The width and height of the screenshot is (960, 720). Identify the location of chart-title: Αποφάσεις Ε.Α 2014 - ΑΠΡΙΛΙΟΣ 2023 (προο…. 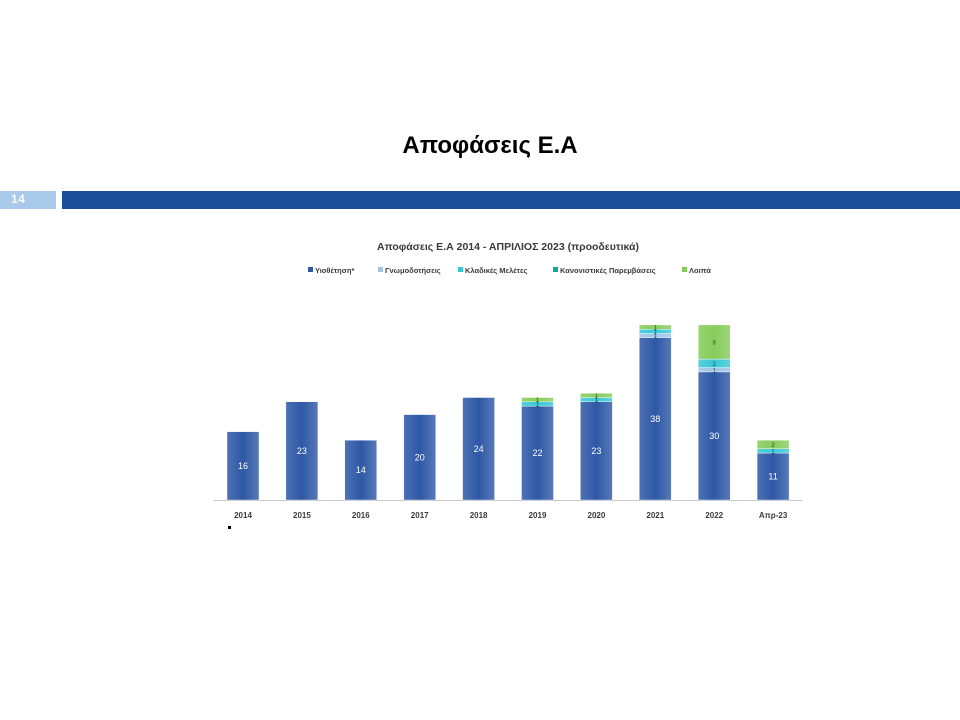
(508, 247).